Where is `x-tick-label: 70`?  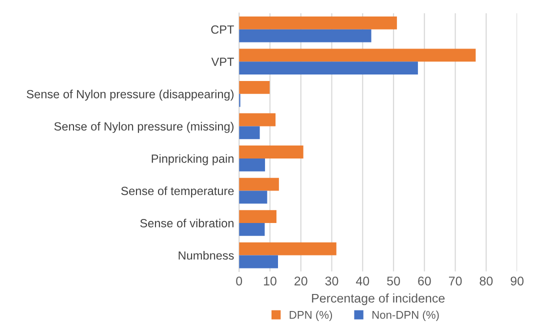 x-tick-label: 70 is located at coordinates (455, 281).